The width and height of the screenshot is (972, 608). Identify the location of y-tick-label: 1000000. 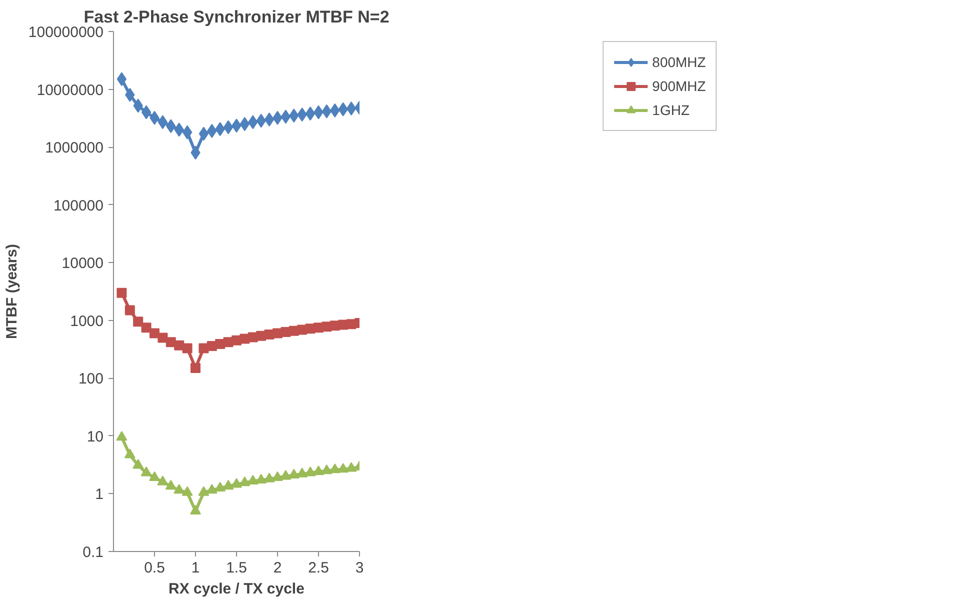
(74, 148).